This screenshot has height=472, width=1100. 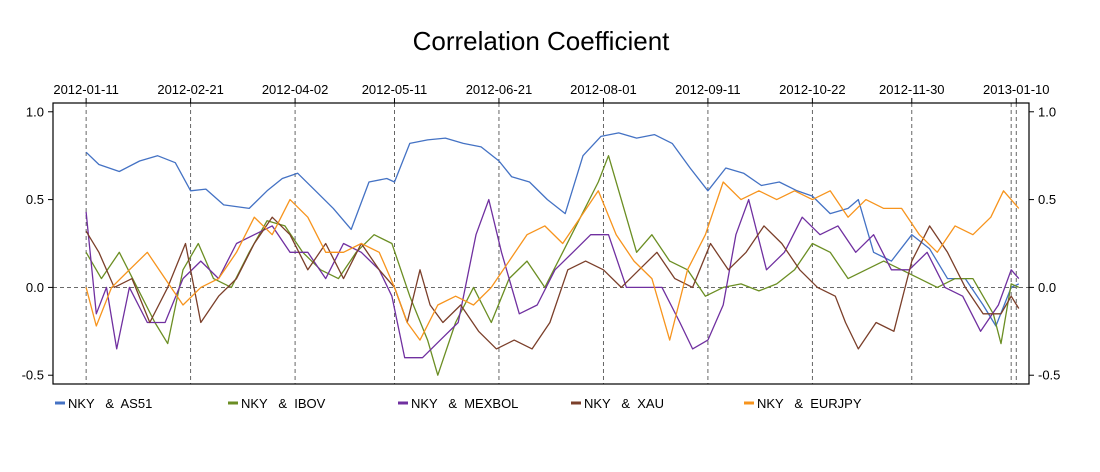 I want to click on legend-label: NKY & EURJPY, so click(x=809, y=403).